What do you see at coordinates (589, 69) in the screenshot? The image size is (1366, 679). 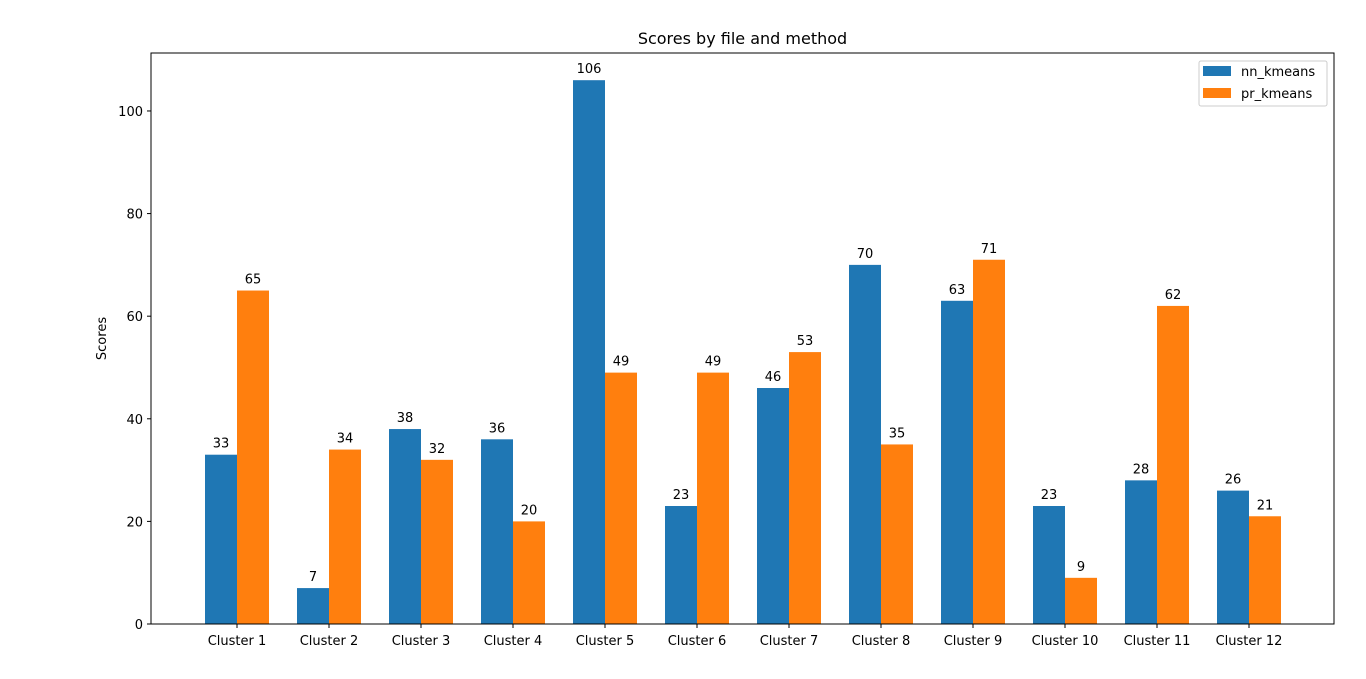 I see `bar-value-label: 106` at bounding box center [589, 69].